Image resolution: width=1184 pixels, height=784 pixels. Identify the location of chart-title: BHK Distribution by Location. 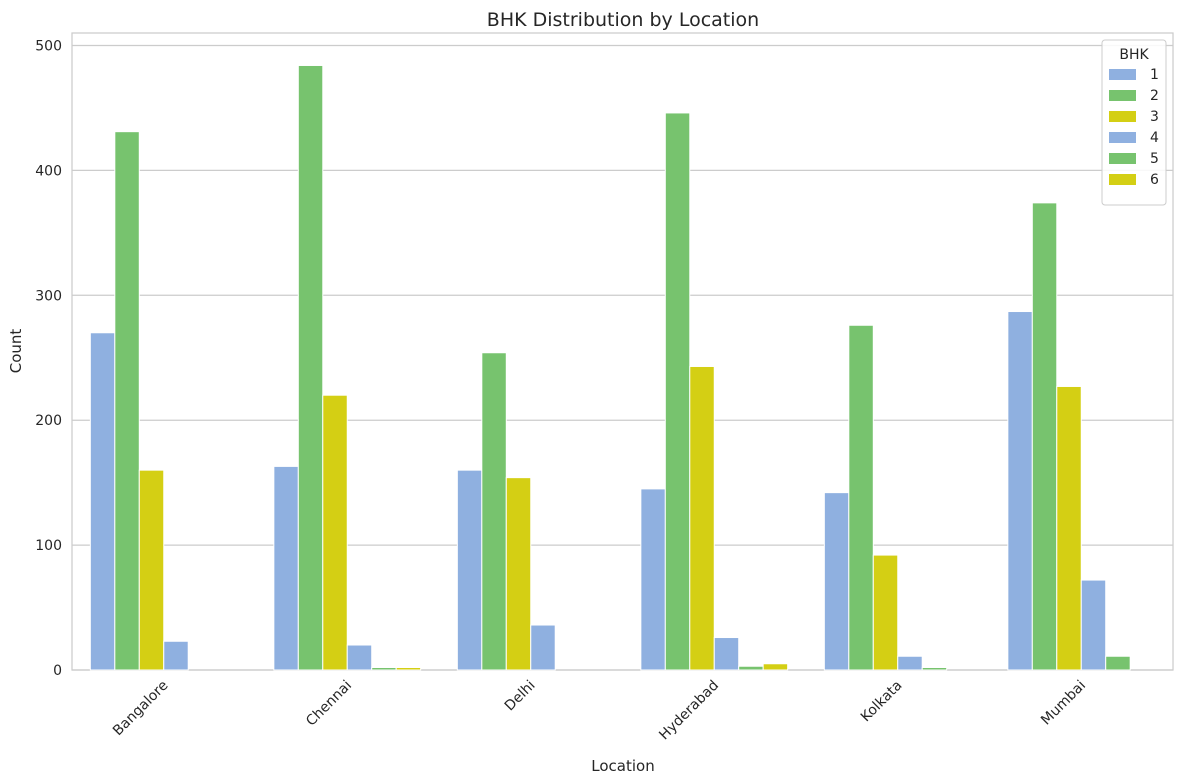
(623, 20).